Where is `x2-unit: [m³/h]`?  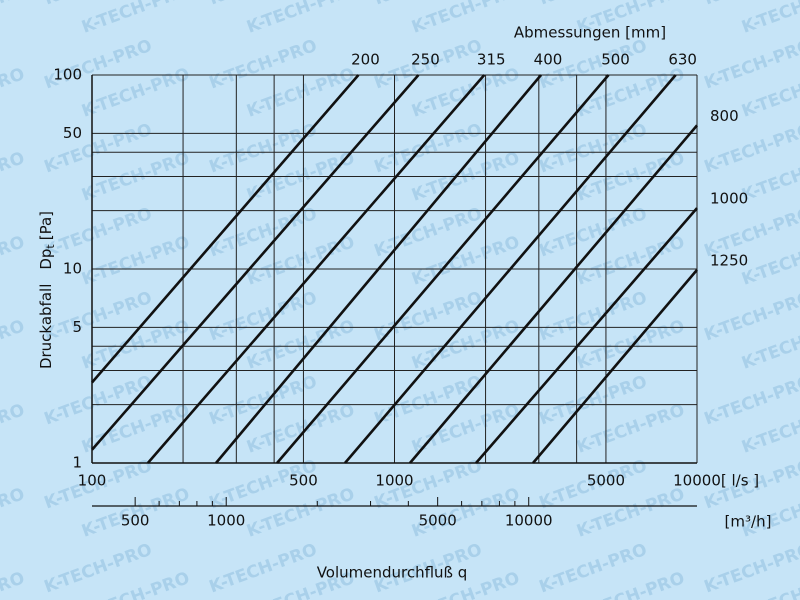
x2-unit: [m³/h] is located at coordinates (748, 522).